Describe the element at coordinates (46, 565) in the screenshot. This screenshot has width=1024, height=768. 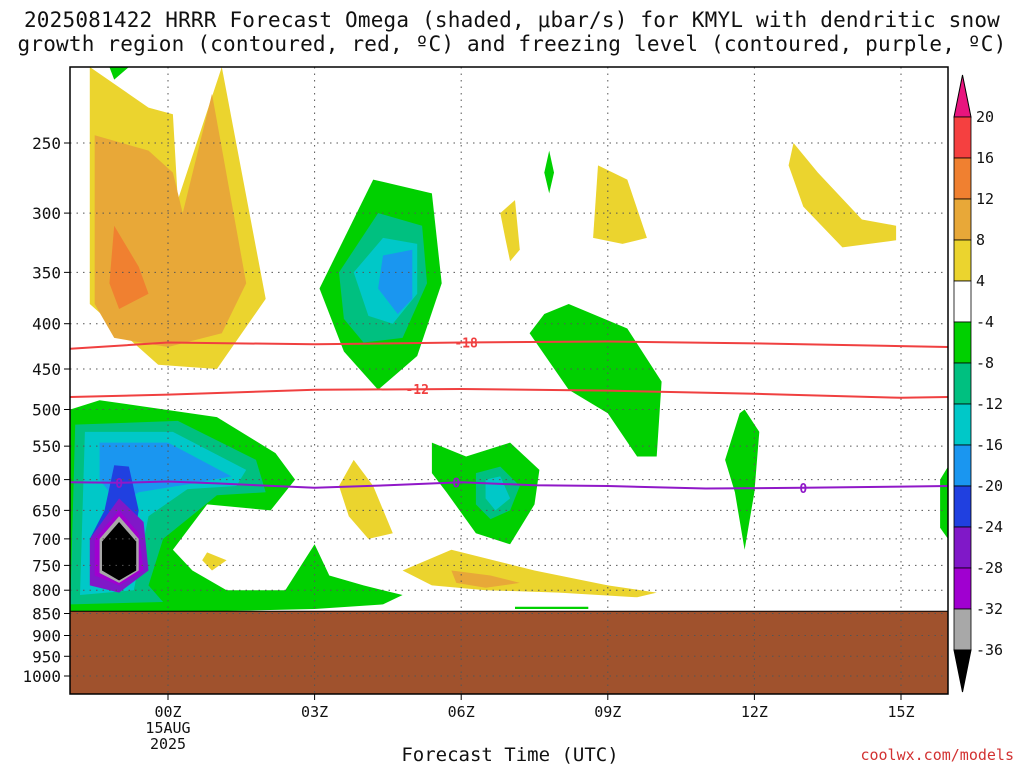
I see `y-tick-label: 750` at that location.